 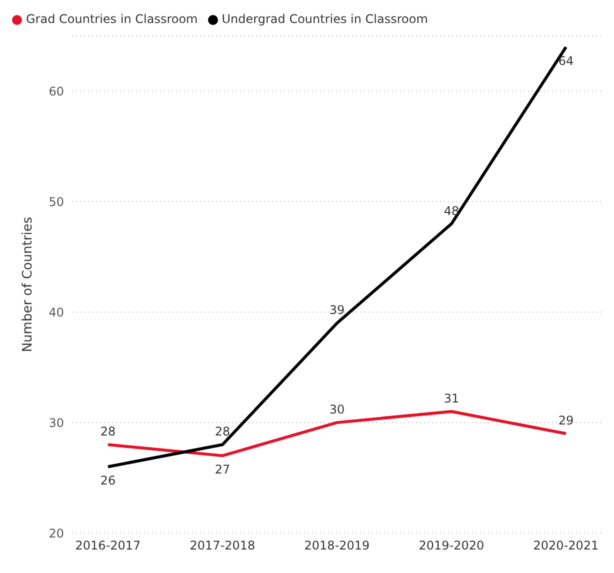 I want to click on x-tick-label: 2019-2020, so click(x=451, y=545).